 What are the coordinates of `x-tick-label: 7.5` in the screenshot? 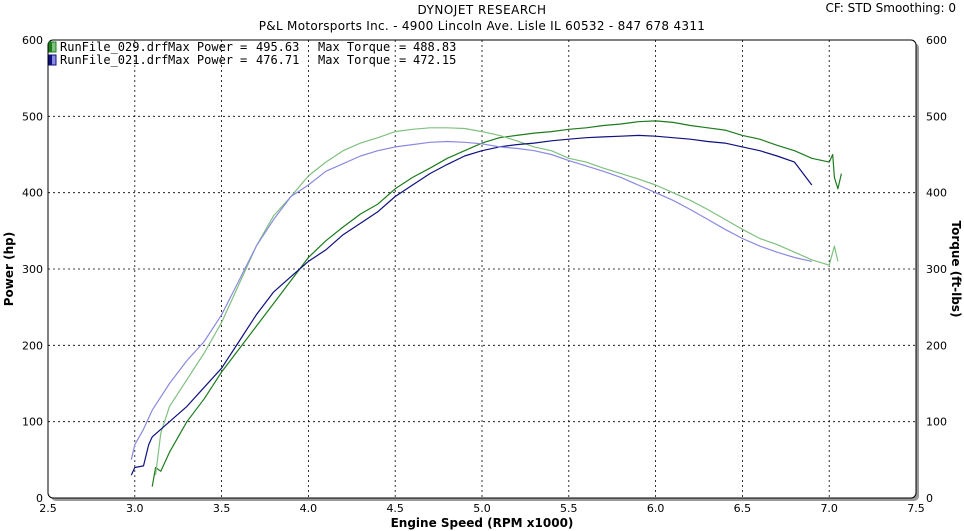 It's located at (916, 508).